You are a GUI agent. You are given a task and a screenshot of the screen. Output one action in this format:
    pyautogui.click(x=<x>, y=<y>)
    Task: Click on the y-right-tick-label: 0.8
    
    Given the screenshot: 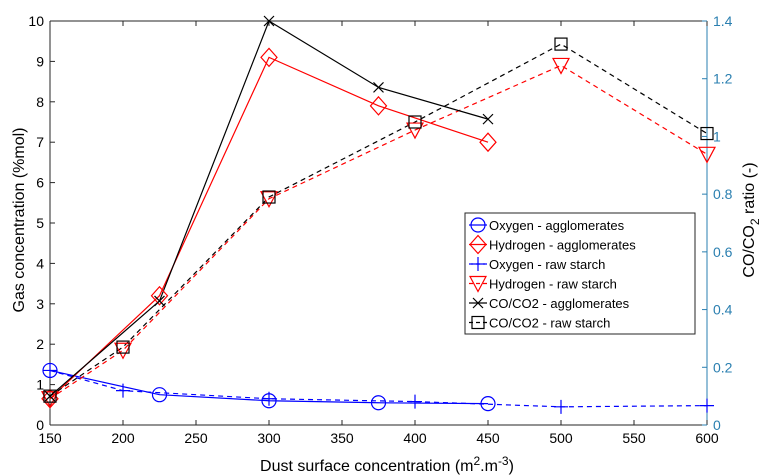 What is the action you would take?
    pyautogui.click(x=723, y=194)
    